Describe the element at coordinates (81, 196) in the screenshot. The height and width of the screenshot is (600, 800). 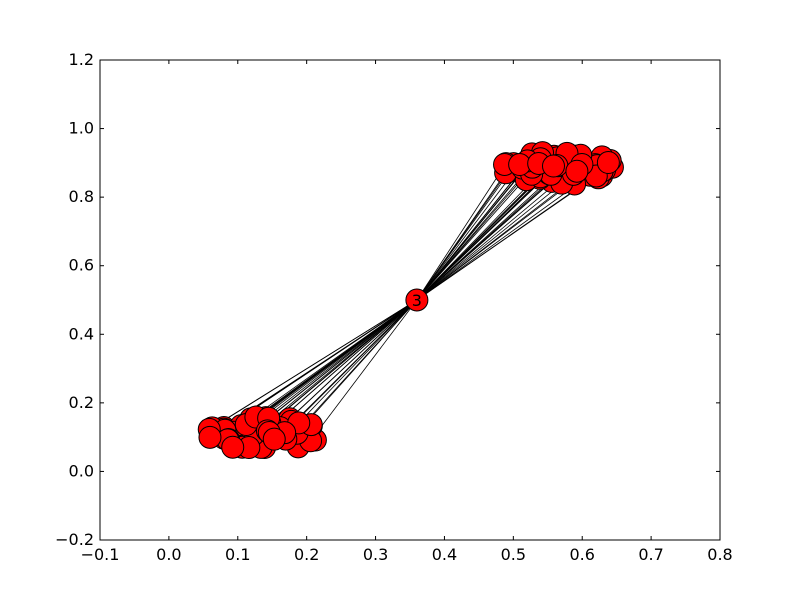
I see `y-tick-label: 0.8` at that location.